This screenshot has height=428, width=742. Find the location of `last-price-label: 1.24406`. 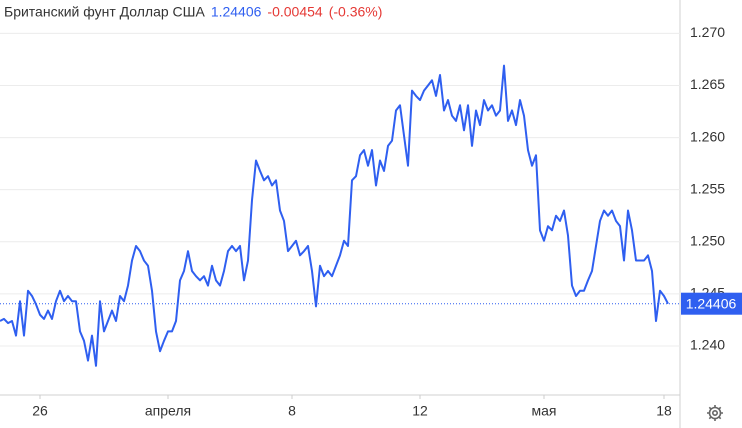

last-price-label: 1.24406 is located at coordinates (711, 303).